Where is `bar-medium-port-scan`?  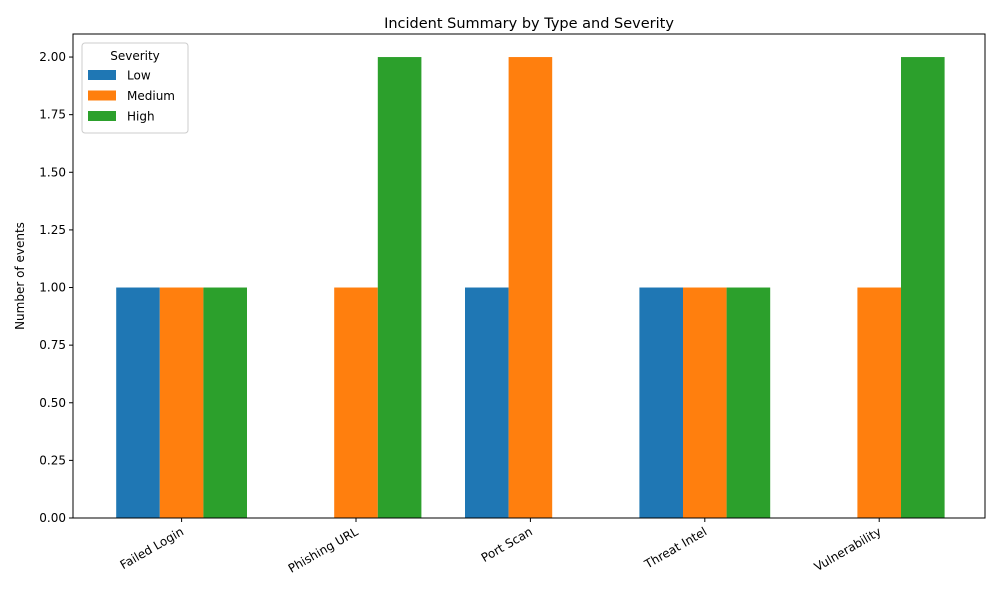
bar-medium-port-scan is located at coordinates (530, 288).